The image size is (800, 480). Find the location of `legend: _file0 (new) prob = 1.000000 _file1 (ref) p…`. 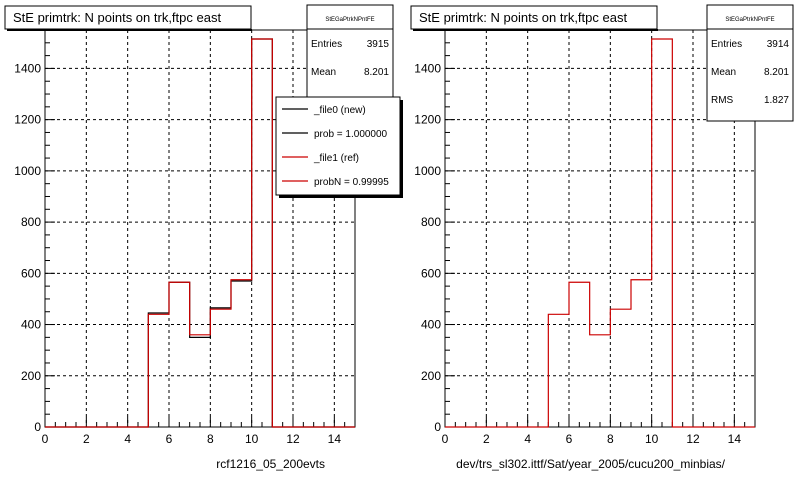

legend: _file0 (new) prob = 1.000000 _file1 (ref) p… is located at coordinates (339, 147).